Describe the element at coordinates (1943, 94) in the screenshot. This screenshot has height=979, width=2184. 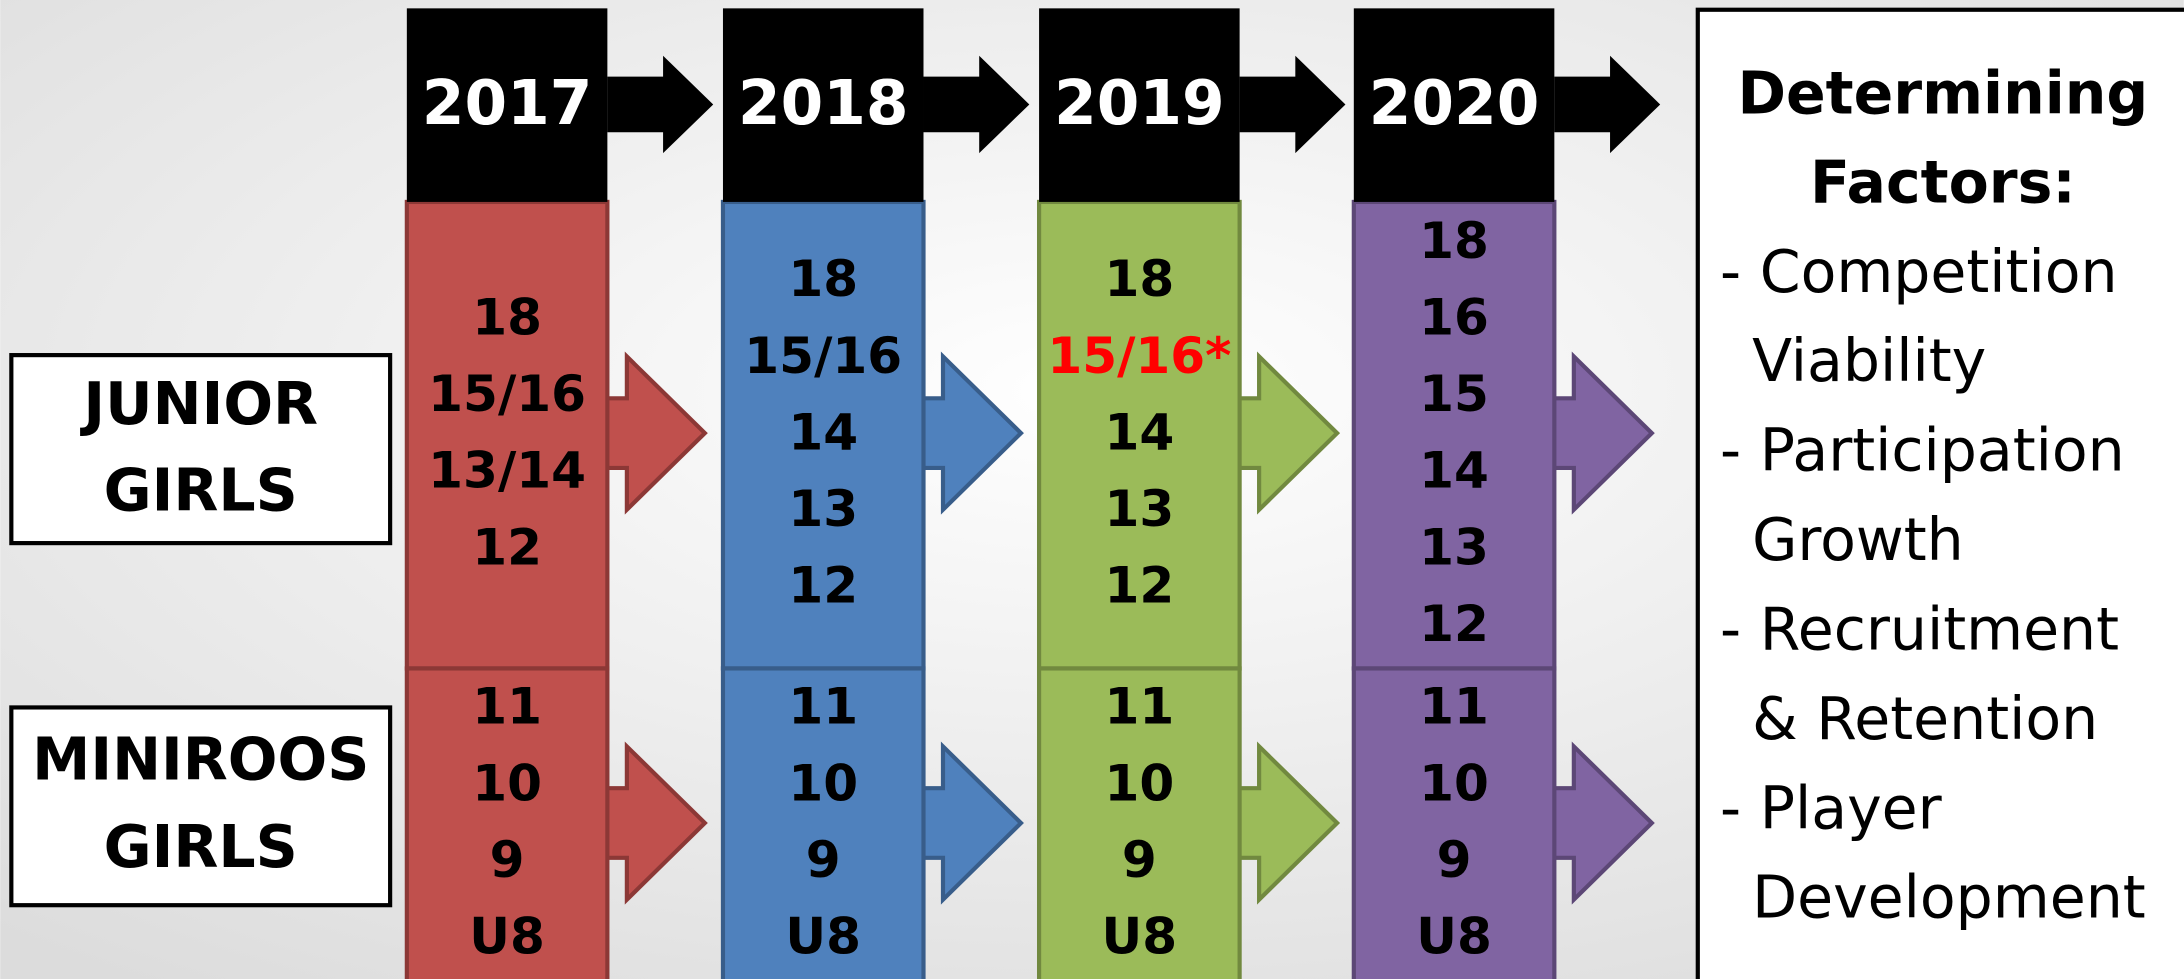
I see `factors-title: Determining` at that location.